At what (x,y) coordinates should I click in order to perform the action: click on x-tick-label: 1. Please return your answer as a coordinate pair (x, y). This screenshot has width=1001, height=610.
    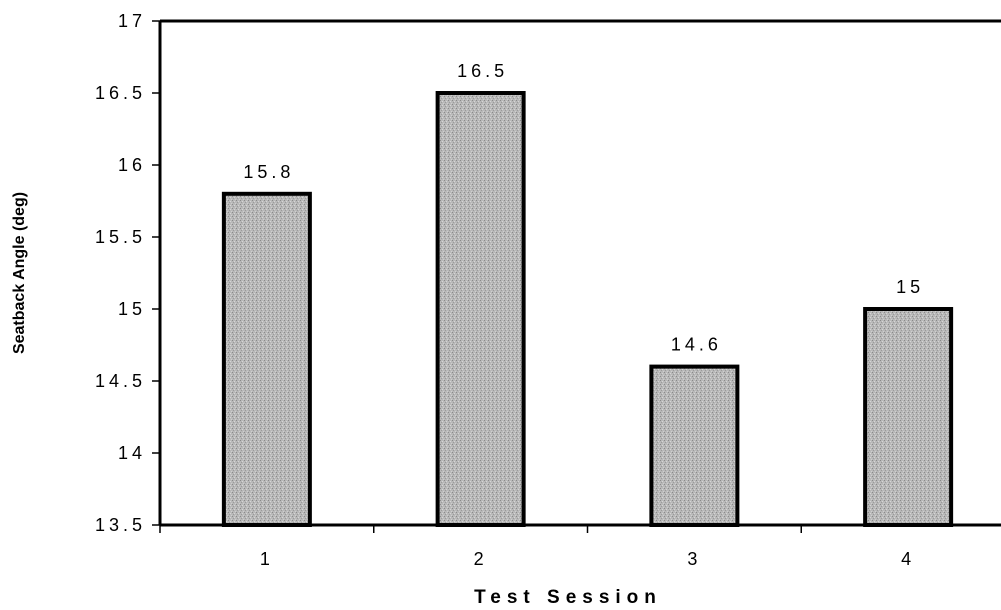
    Looking at the image, I should click on (267, 559).